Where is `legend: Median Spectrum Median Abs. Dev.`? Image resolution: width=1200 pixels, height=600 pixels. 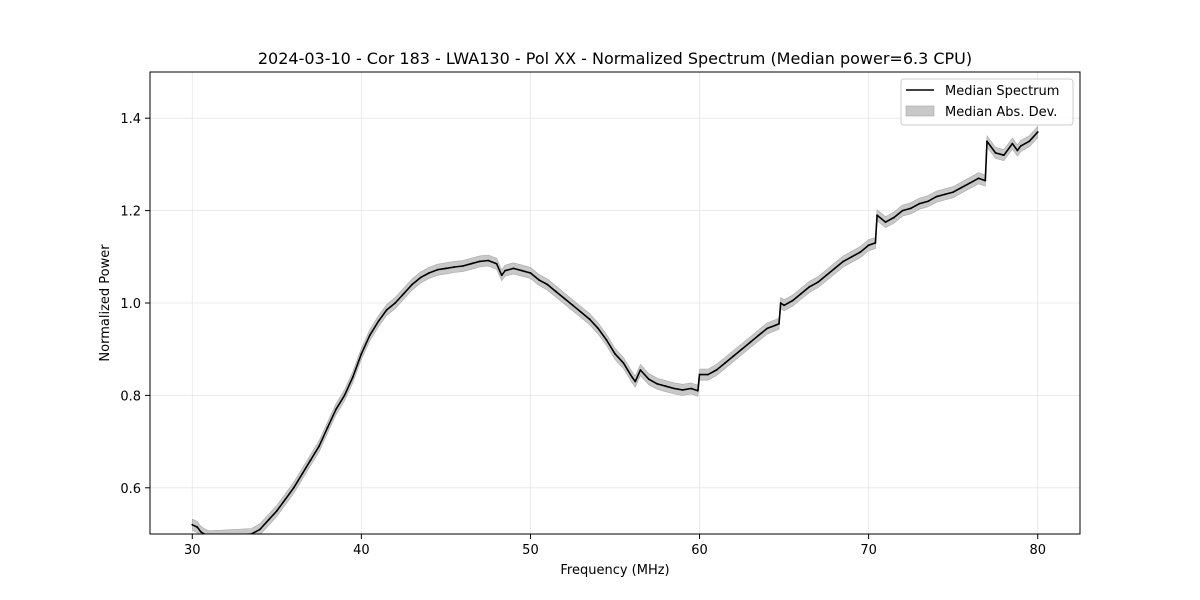 legend: Median Spectrum Median Abs. Dev. is located at coordinates (987, 102).